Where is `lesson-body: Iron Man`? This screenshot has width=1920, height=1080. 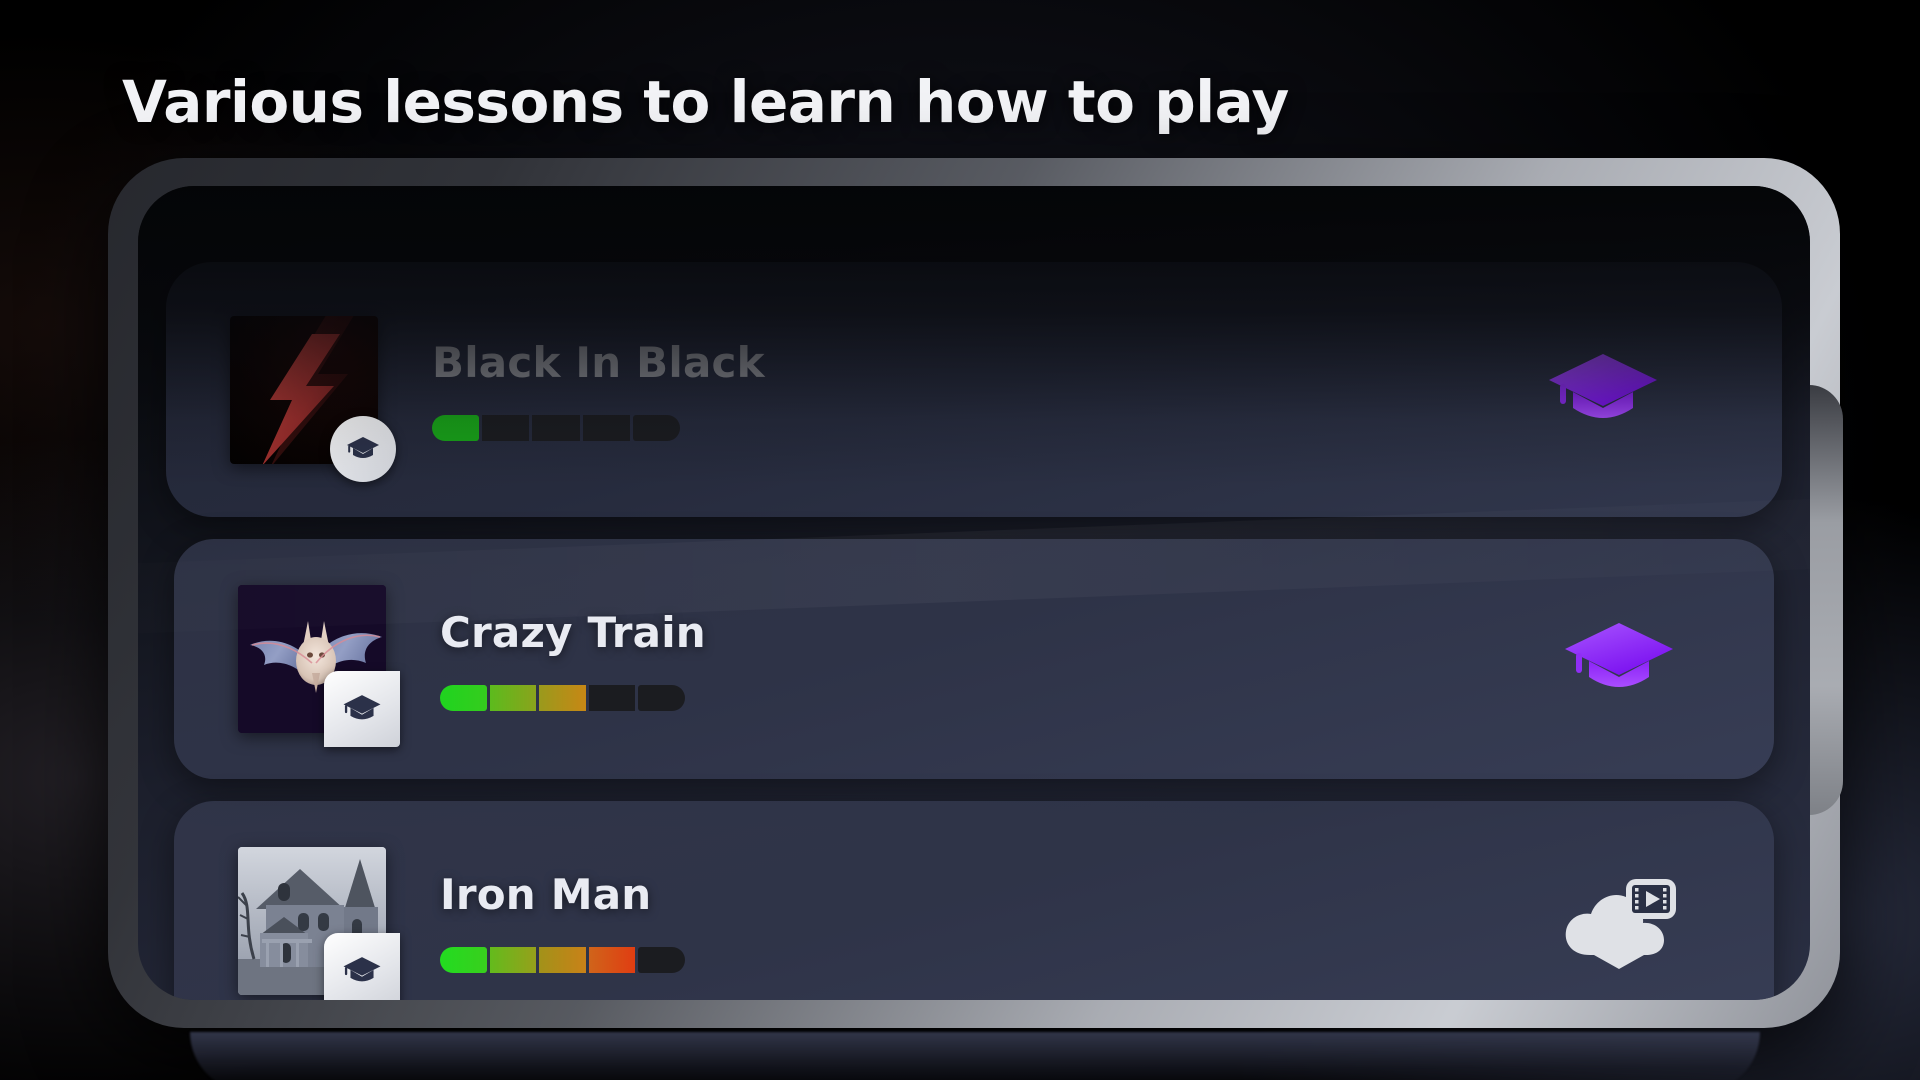 lesson-body: Iron Man is located at coordinates (1000, 921).